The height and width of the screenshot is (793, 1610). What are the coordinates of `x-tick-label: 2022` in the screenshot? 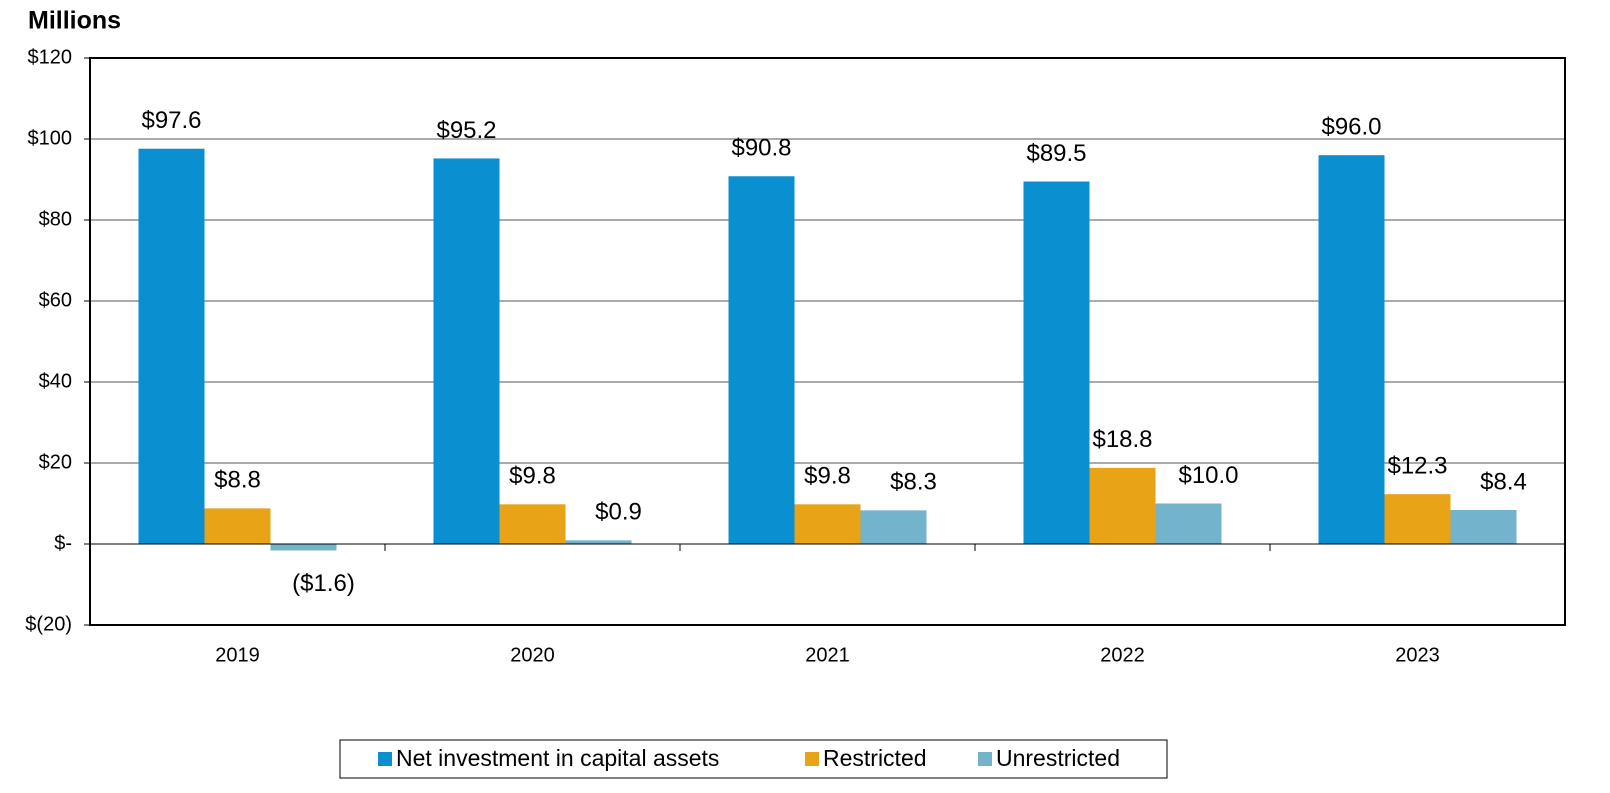 It's located at (1122, 655).